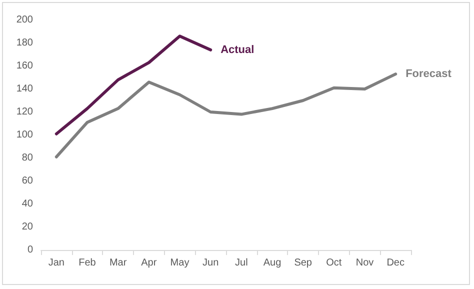 The height and width of the screenshot is (289, 474). Describe the element at coordinates (25, 20) in the screenshot. I see `y-tick-label: 200` at that location.